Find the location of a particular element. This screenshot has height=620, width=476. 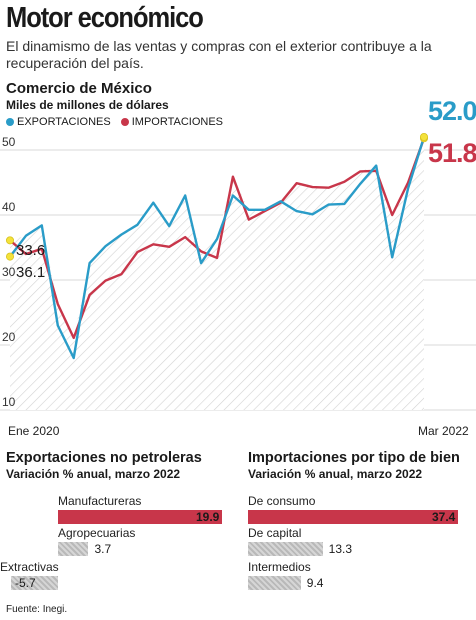

bar-value-label: 37.4 is located at coordinates (444, 517).